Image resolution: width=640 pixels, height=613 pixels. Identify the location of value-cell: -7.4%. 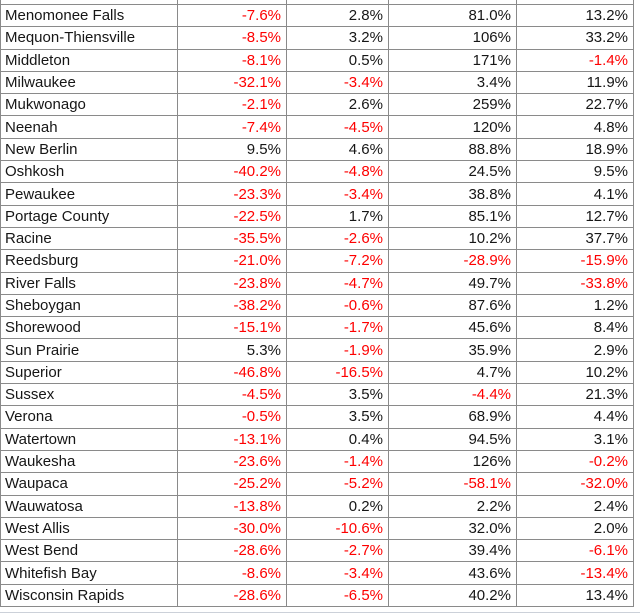
(232, 127).